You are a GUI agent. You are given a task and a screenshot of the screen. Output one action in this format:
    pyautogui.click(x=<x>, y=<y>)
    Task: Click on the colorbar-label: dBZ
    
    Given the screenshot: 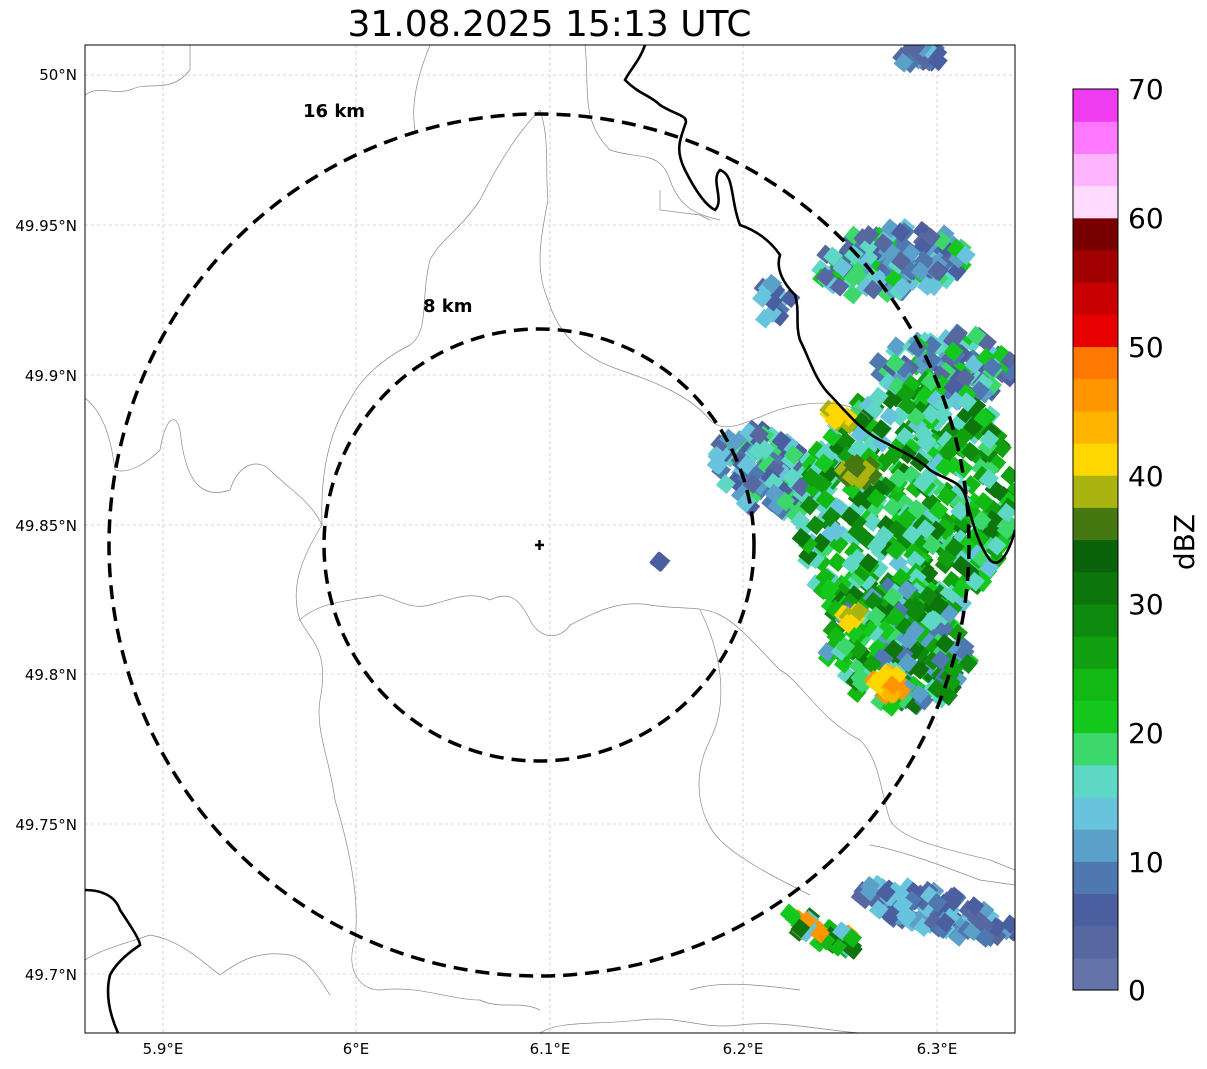 What is the action you would take?
    pyautogui.click(x=1184, y=542)
    